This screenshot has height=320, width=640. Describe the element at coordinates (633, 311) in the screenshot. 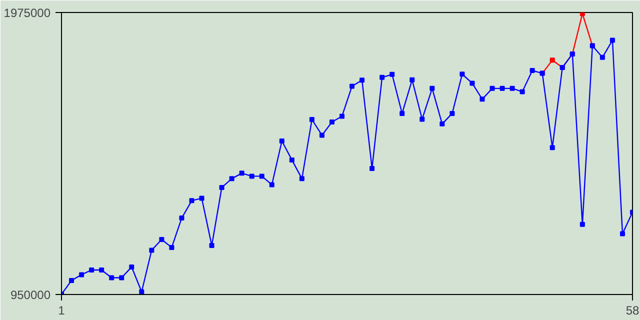

I see `x-tick-label: 58` at that location.